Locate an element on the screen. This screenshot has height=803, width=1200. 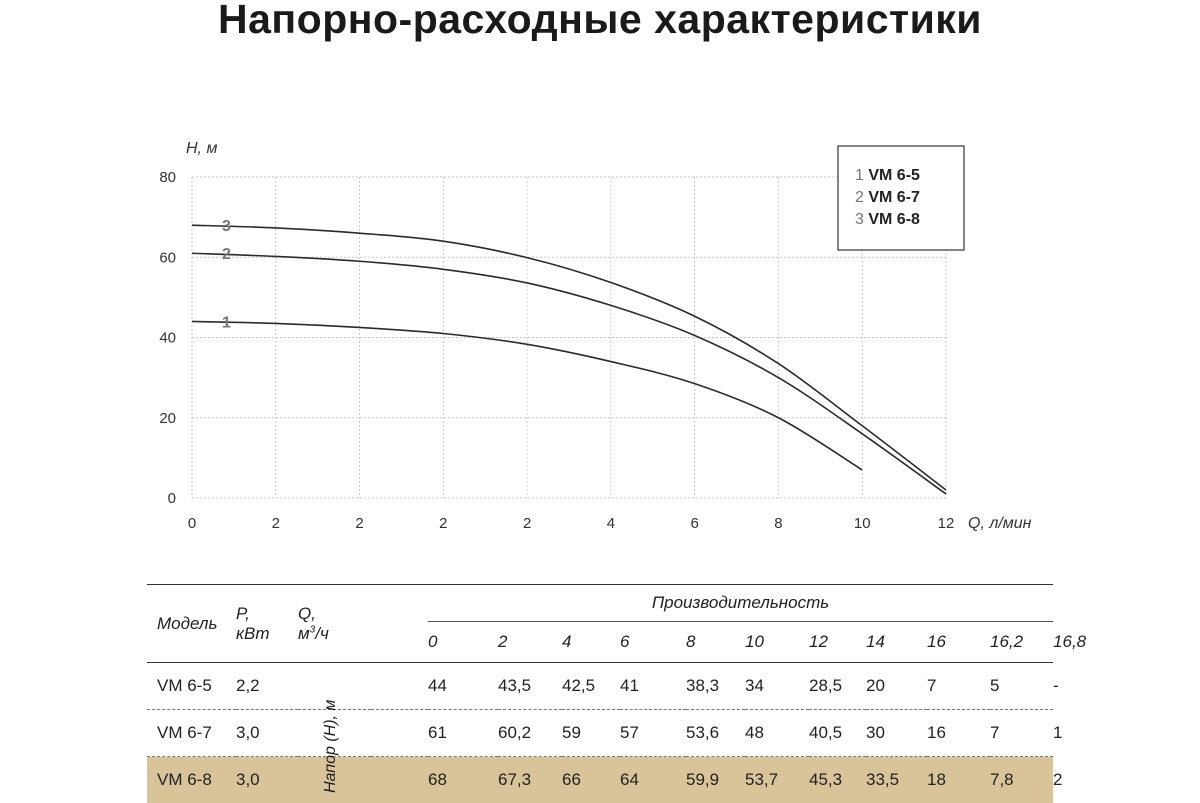
flow-value-header: 0 is located at coordinates (463, 642).